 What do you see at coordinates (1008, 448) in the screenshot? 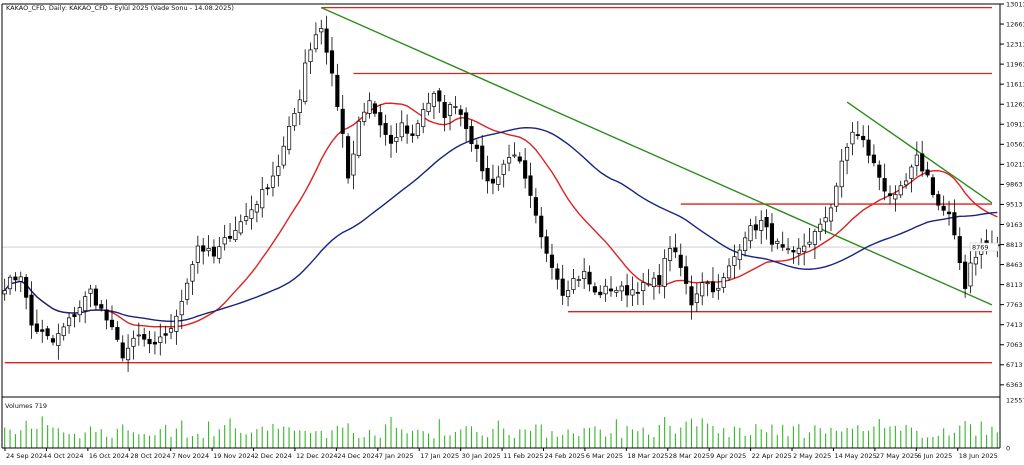
I see `volume-tick-label: 0` at bounding box center [1008, 448].